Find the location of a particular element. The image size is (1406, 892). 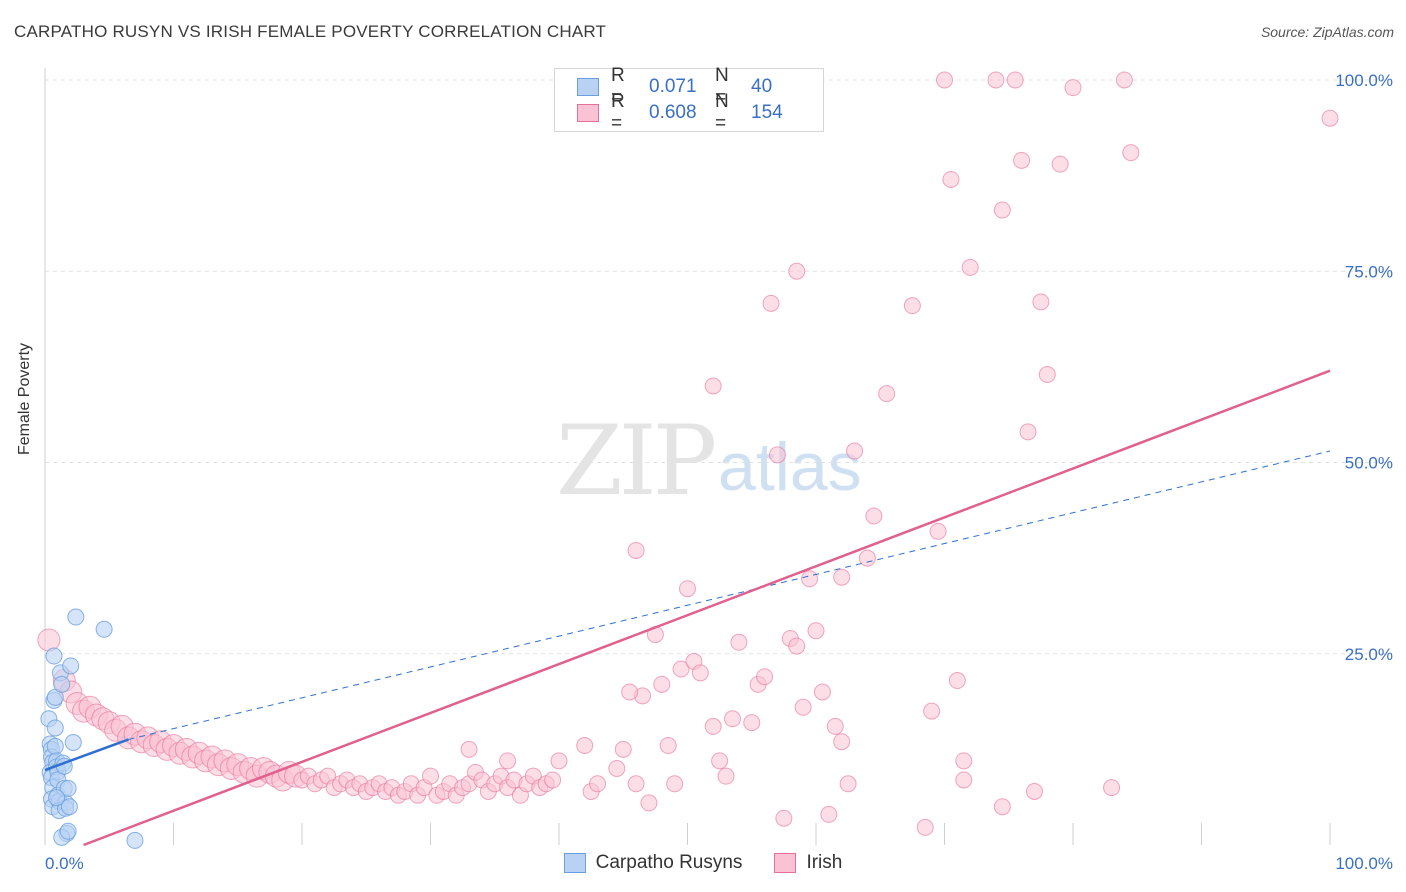

watermark-atlas: atlas is located at coordinates (790, 467).